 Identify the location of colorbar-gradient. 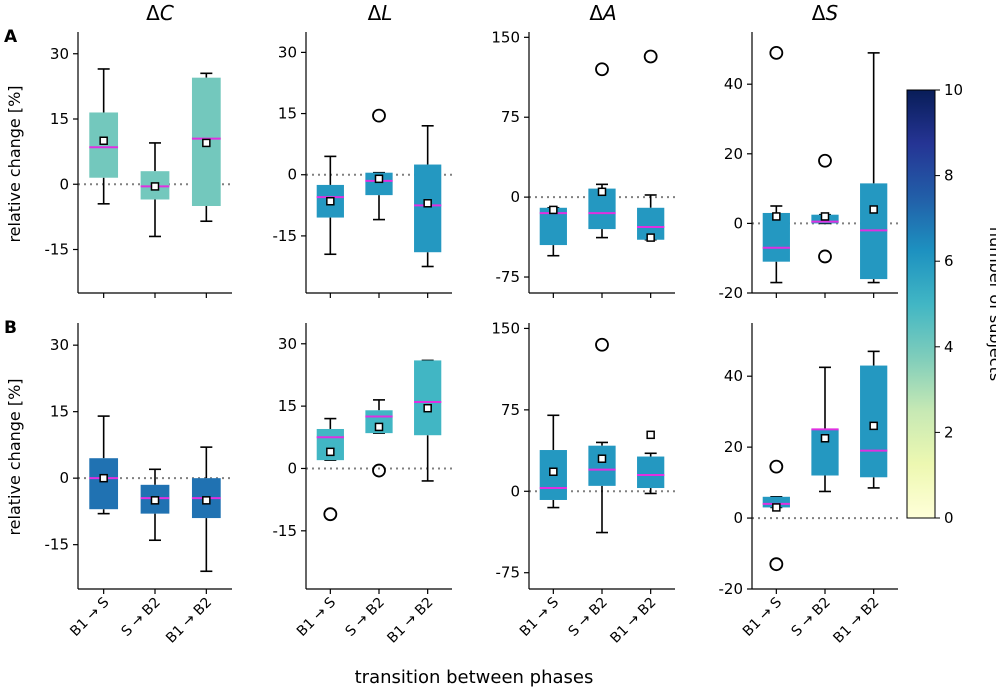
(921, 304).